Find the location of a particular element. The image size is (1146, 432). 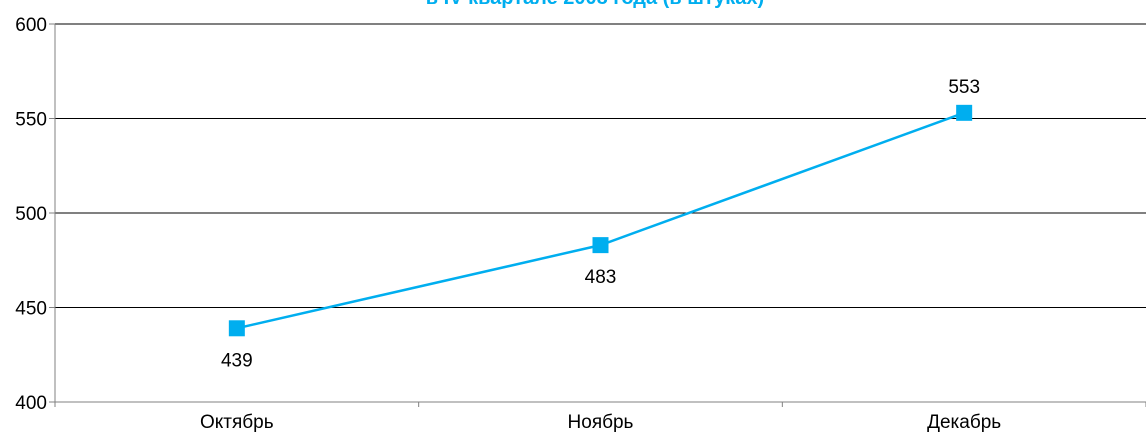

data-label: 553 is located at coordinates (964, 87).